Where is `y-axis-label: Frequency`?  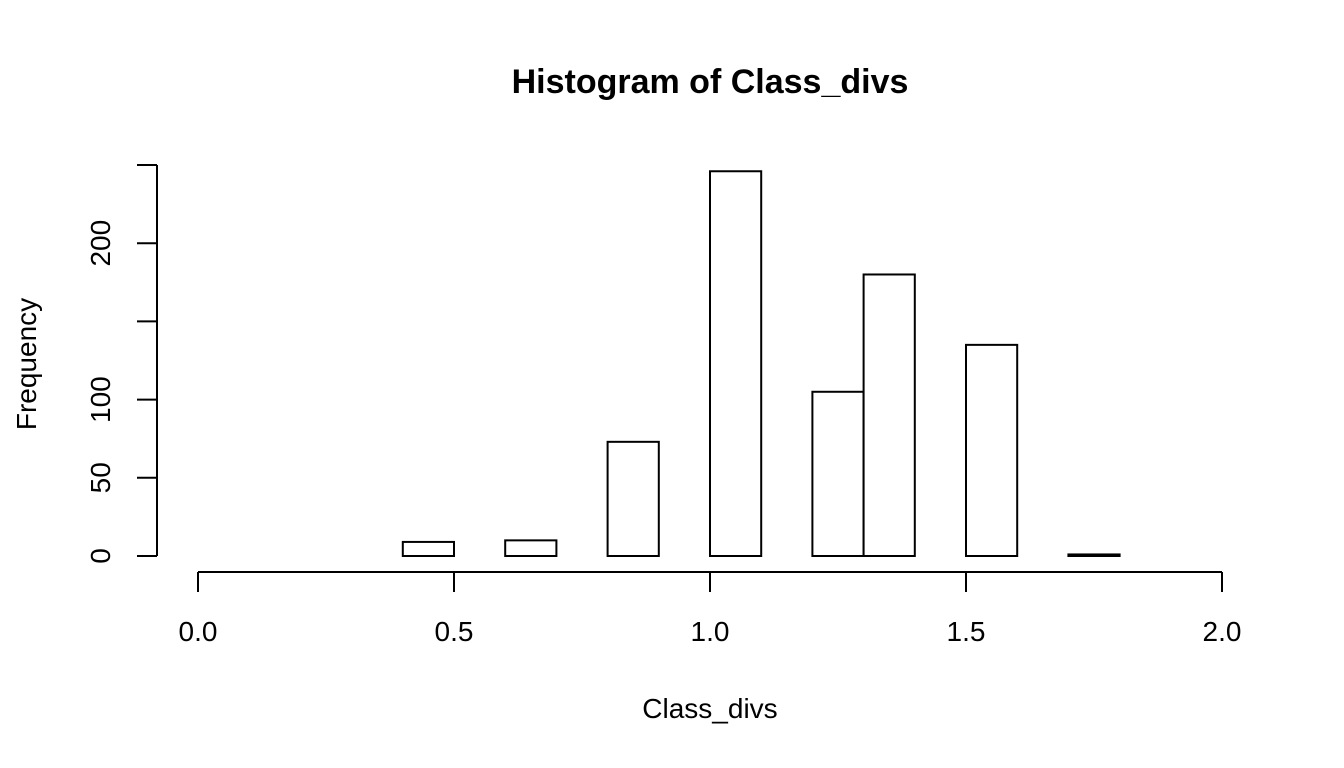 y-axis-label: Frequency is located at coordinates (26, 364).